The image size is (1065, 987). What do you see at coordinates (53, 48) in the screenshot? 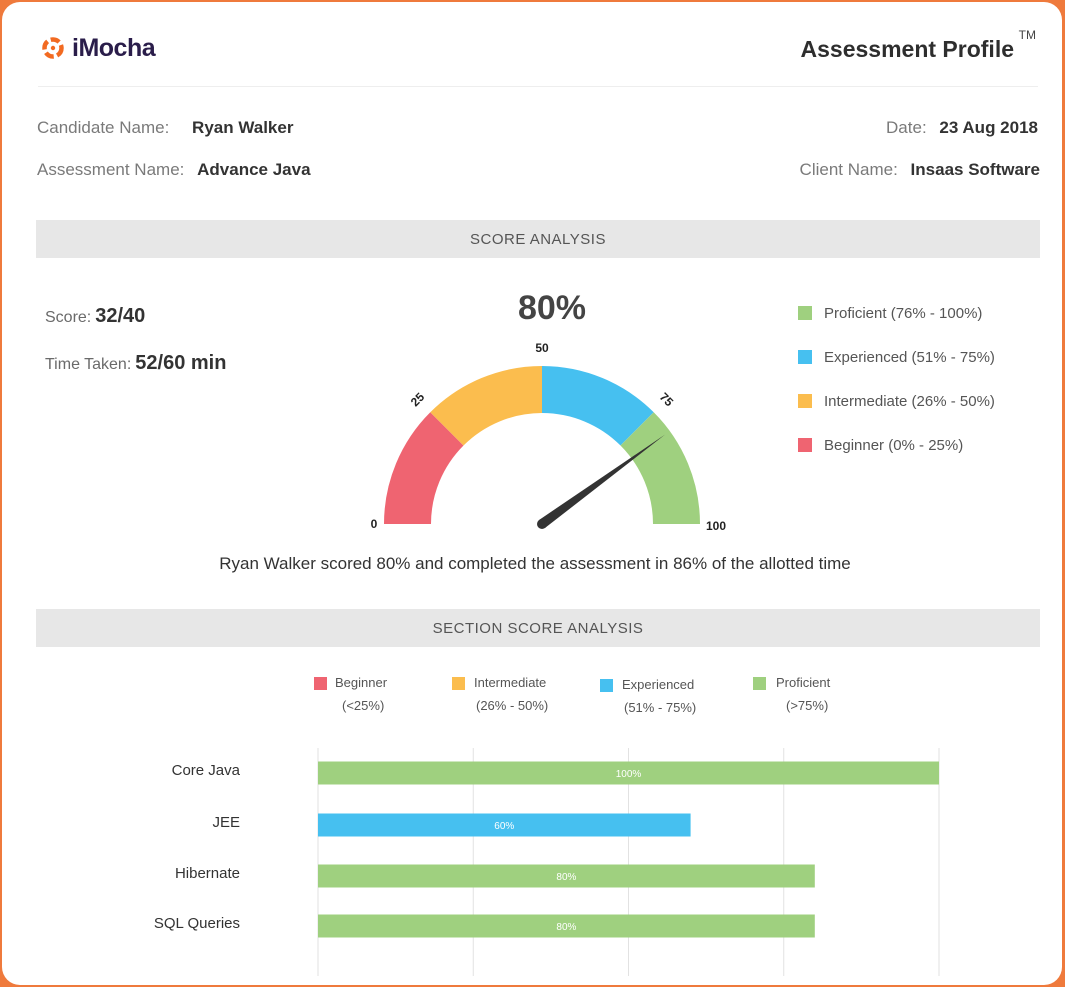
I see `imocha-logo-icon` at bounding box center [53, 48].